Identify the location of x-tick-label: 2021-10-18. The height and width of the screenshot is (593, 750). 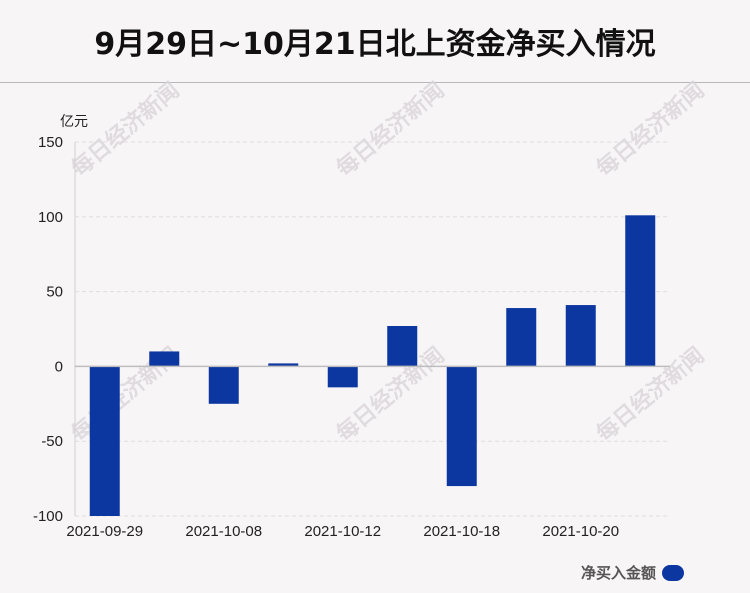
(461, 531).